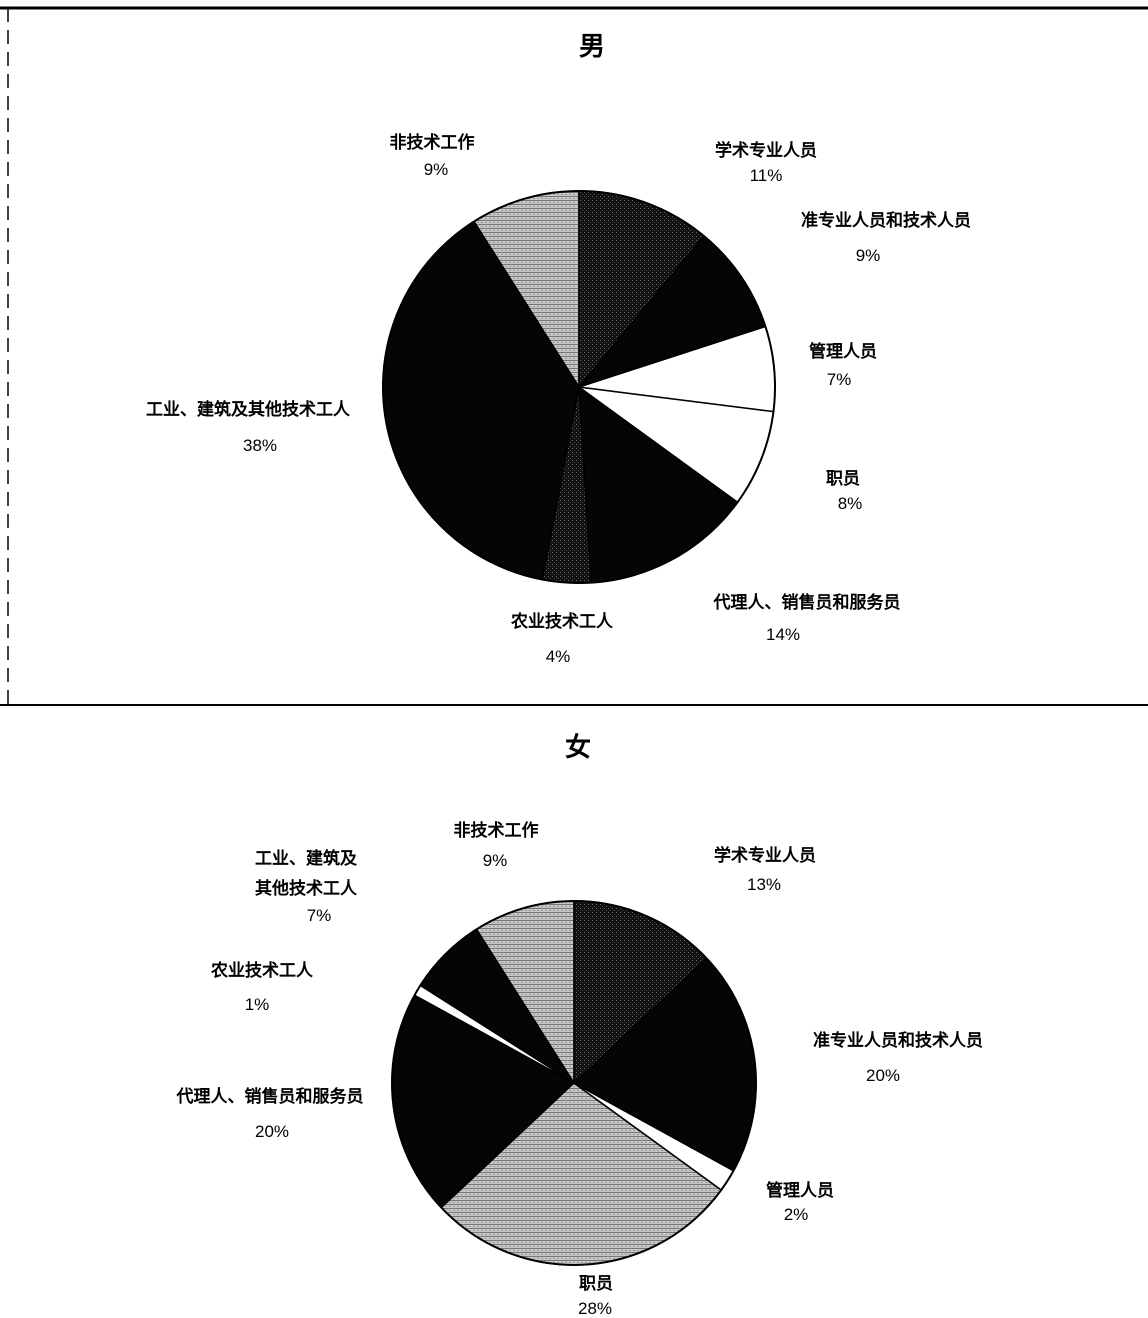 The width and height of the screenshot is (1148, 1318). What do you see at coordinates (270, 1096) in the screenshot?
I see `female-label-4-name: 代理人、销售员和服务员` at bounding box center [270, 1096].